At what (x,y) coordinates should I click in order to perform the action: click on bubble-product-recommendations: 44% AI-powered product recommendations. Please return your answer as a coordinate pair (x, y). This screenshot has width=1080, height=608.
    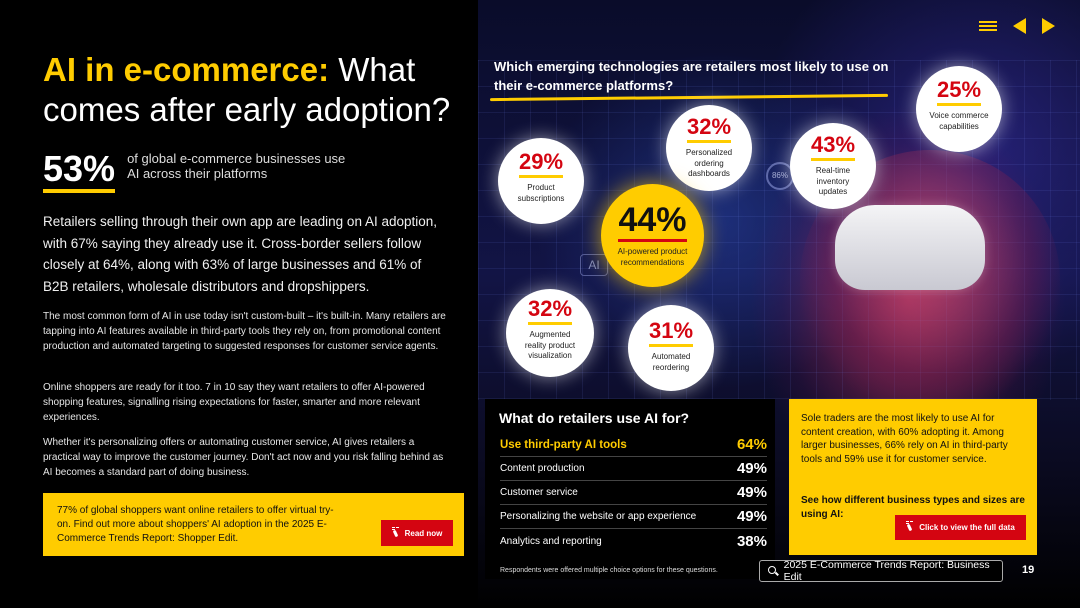
    Looking at the image, I should click on (652, 235).